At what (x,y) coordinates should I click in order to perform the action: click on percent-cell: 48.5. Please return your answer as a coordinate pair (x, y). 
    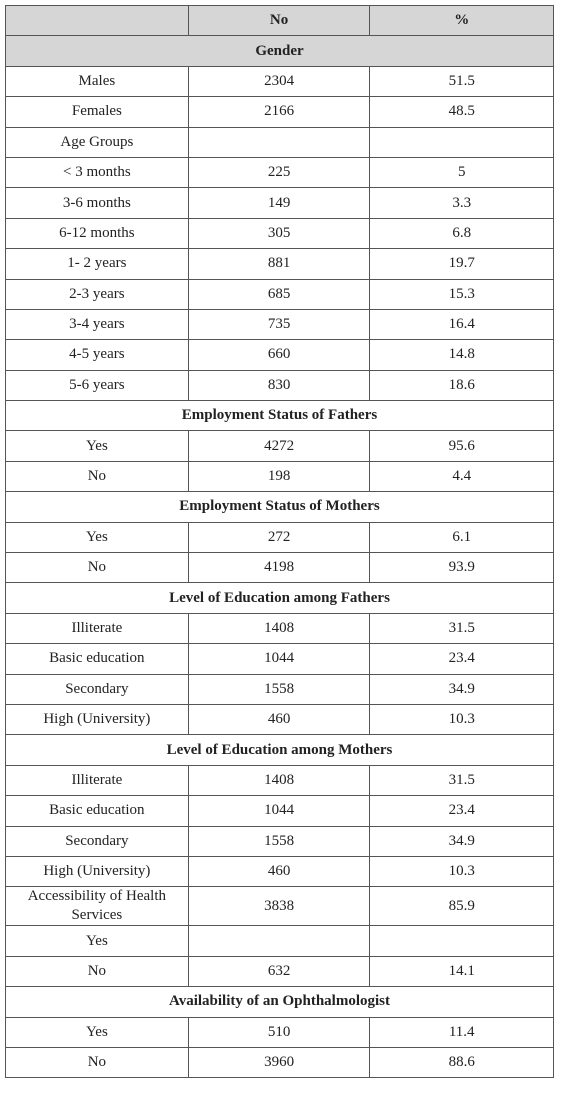
    Looking at the image, I should click on (461, 112).